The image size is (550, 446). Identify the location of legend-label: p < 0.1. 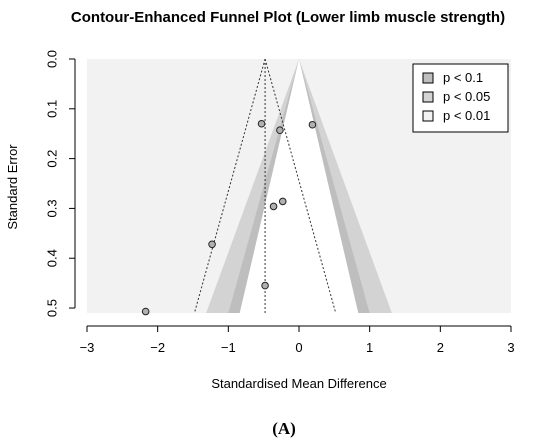
(463, 77).